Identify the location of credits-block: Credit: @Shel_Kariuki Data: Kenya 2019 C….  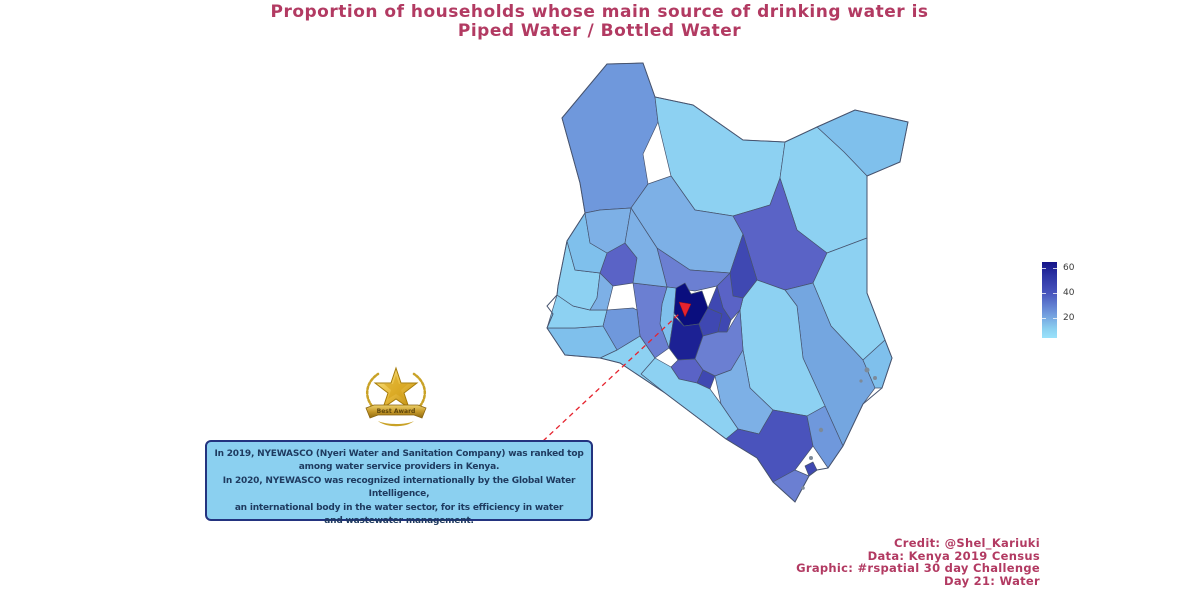
(918, 562).